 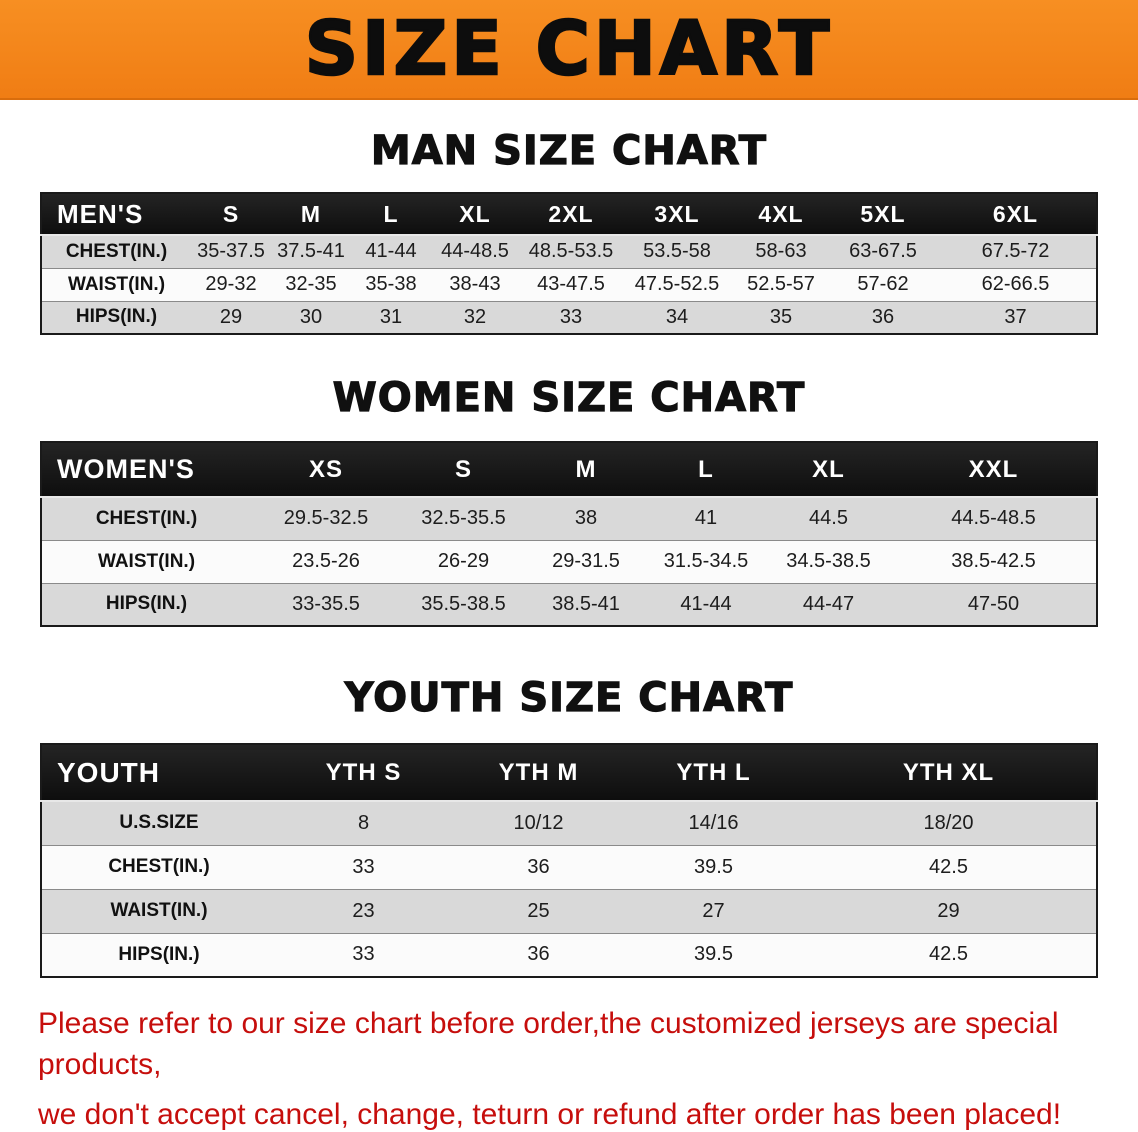 What do you see at coordinates (828, 518) in the screenshot?
I see `value-cell: 44.5` at bounding box center [828, 518].